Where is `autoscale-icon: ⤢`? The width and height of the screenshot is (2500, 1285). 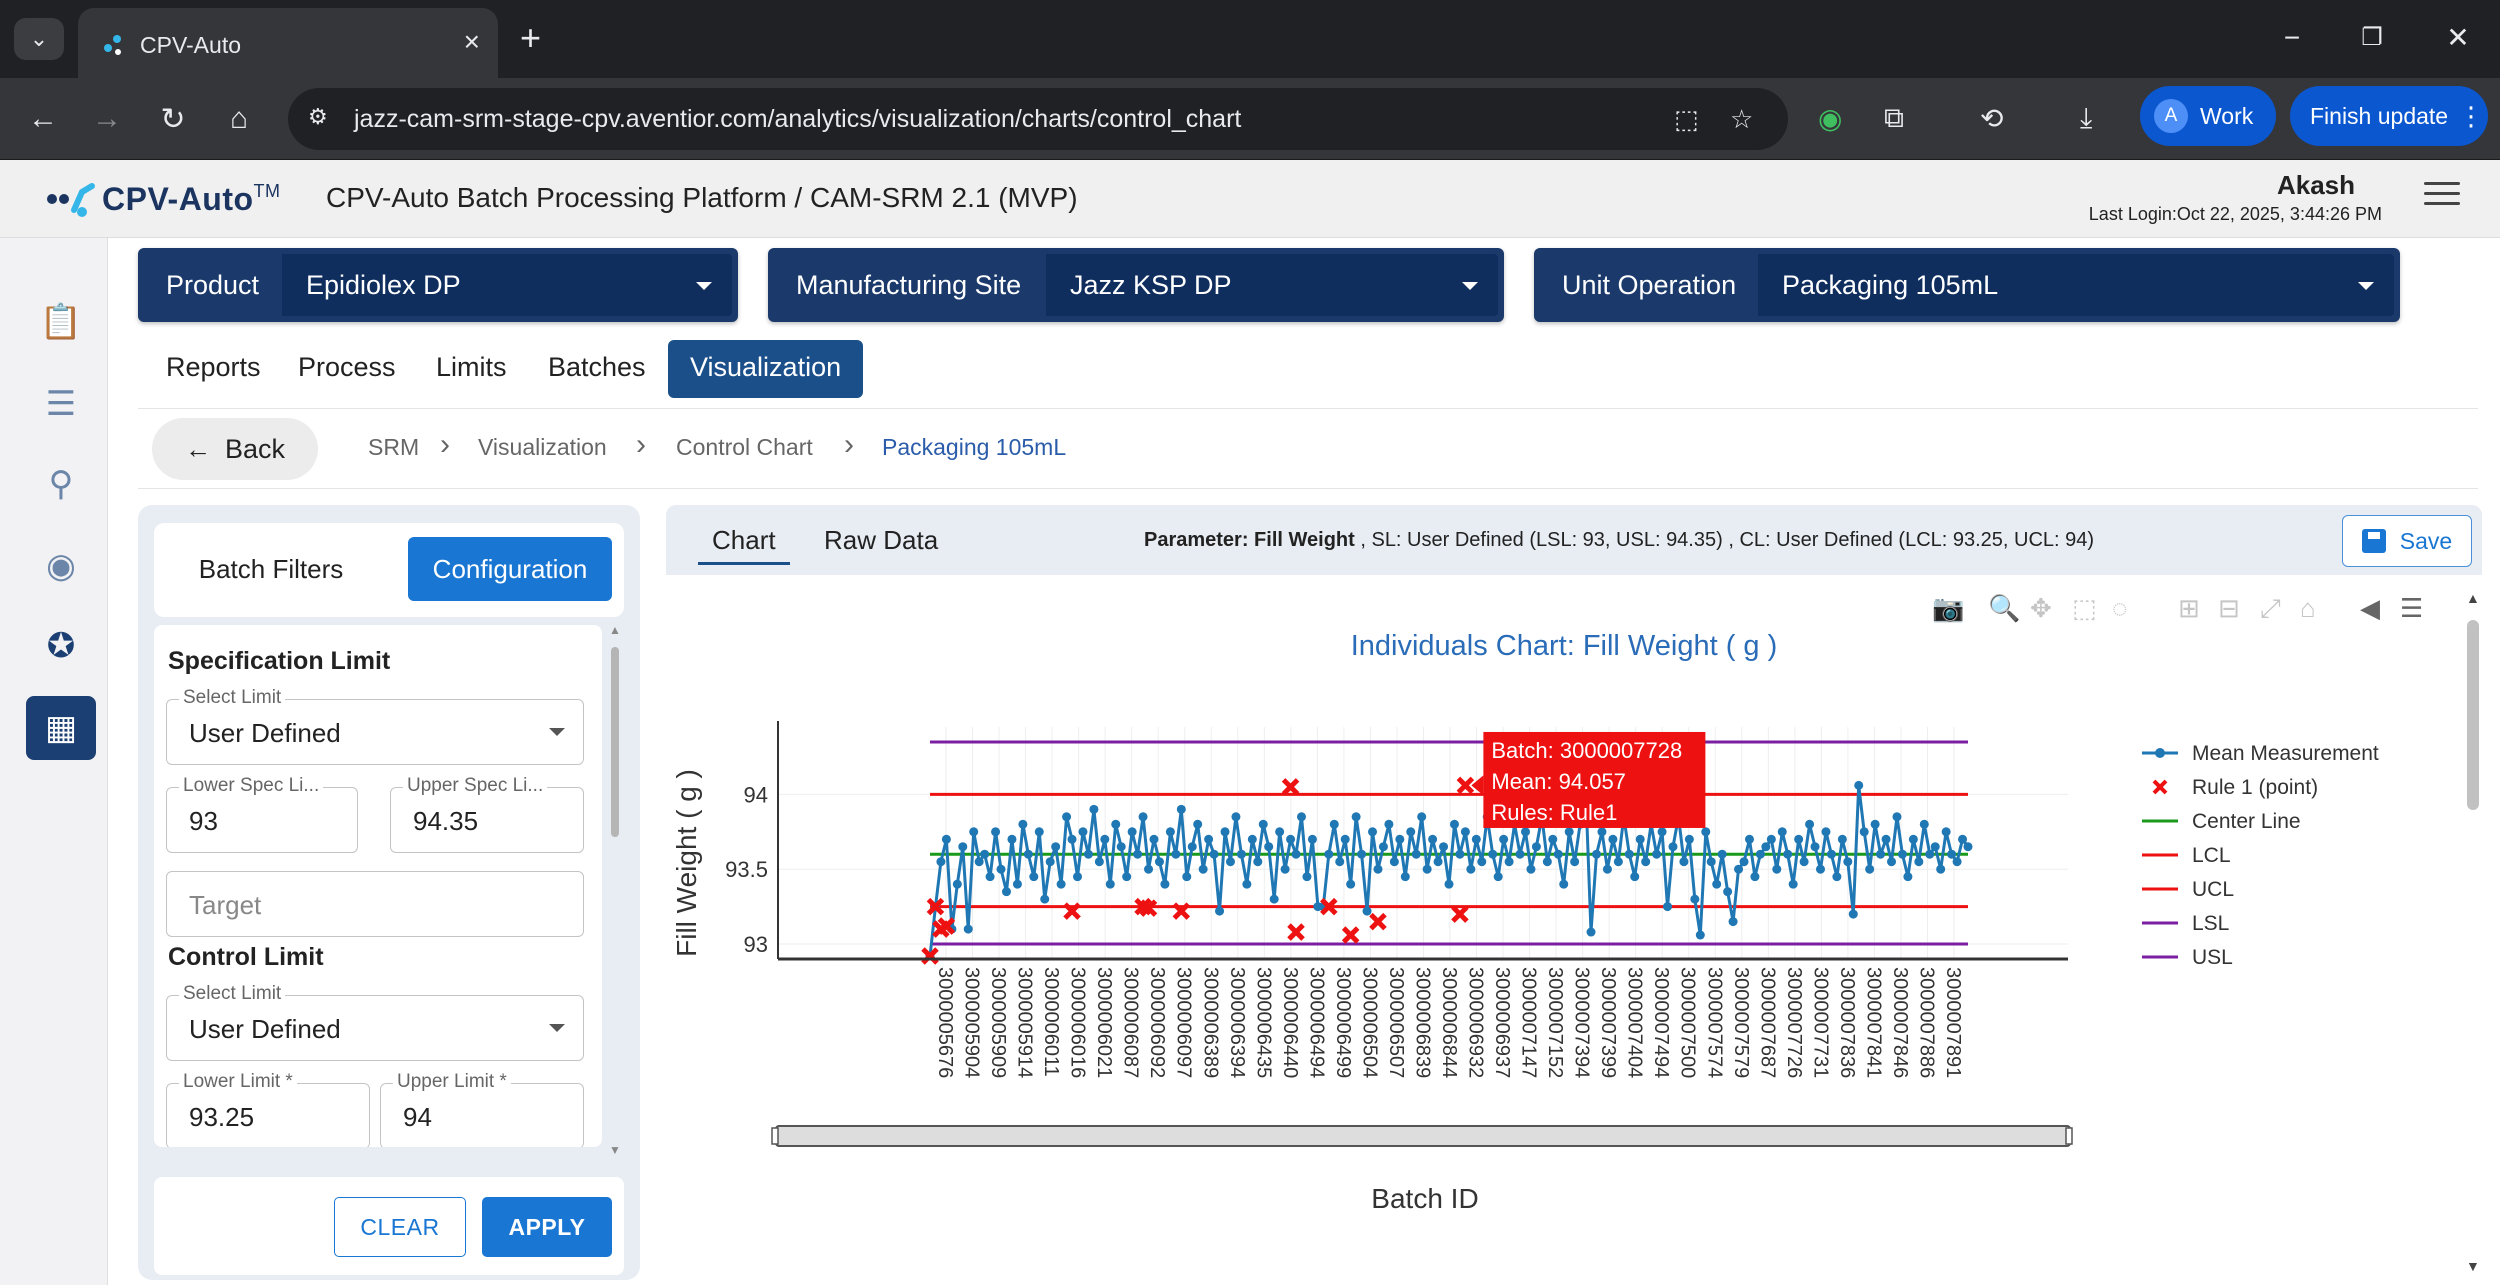
autoscale-icon: ⤢ is located at coordinates (2270, 608).